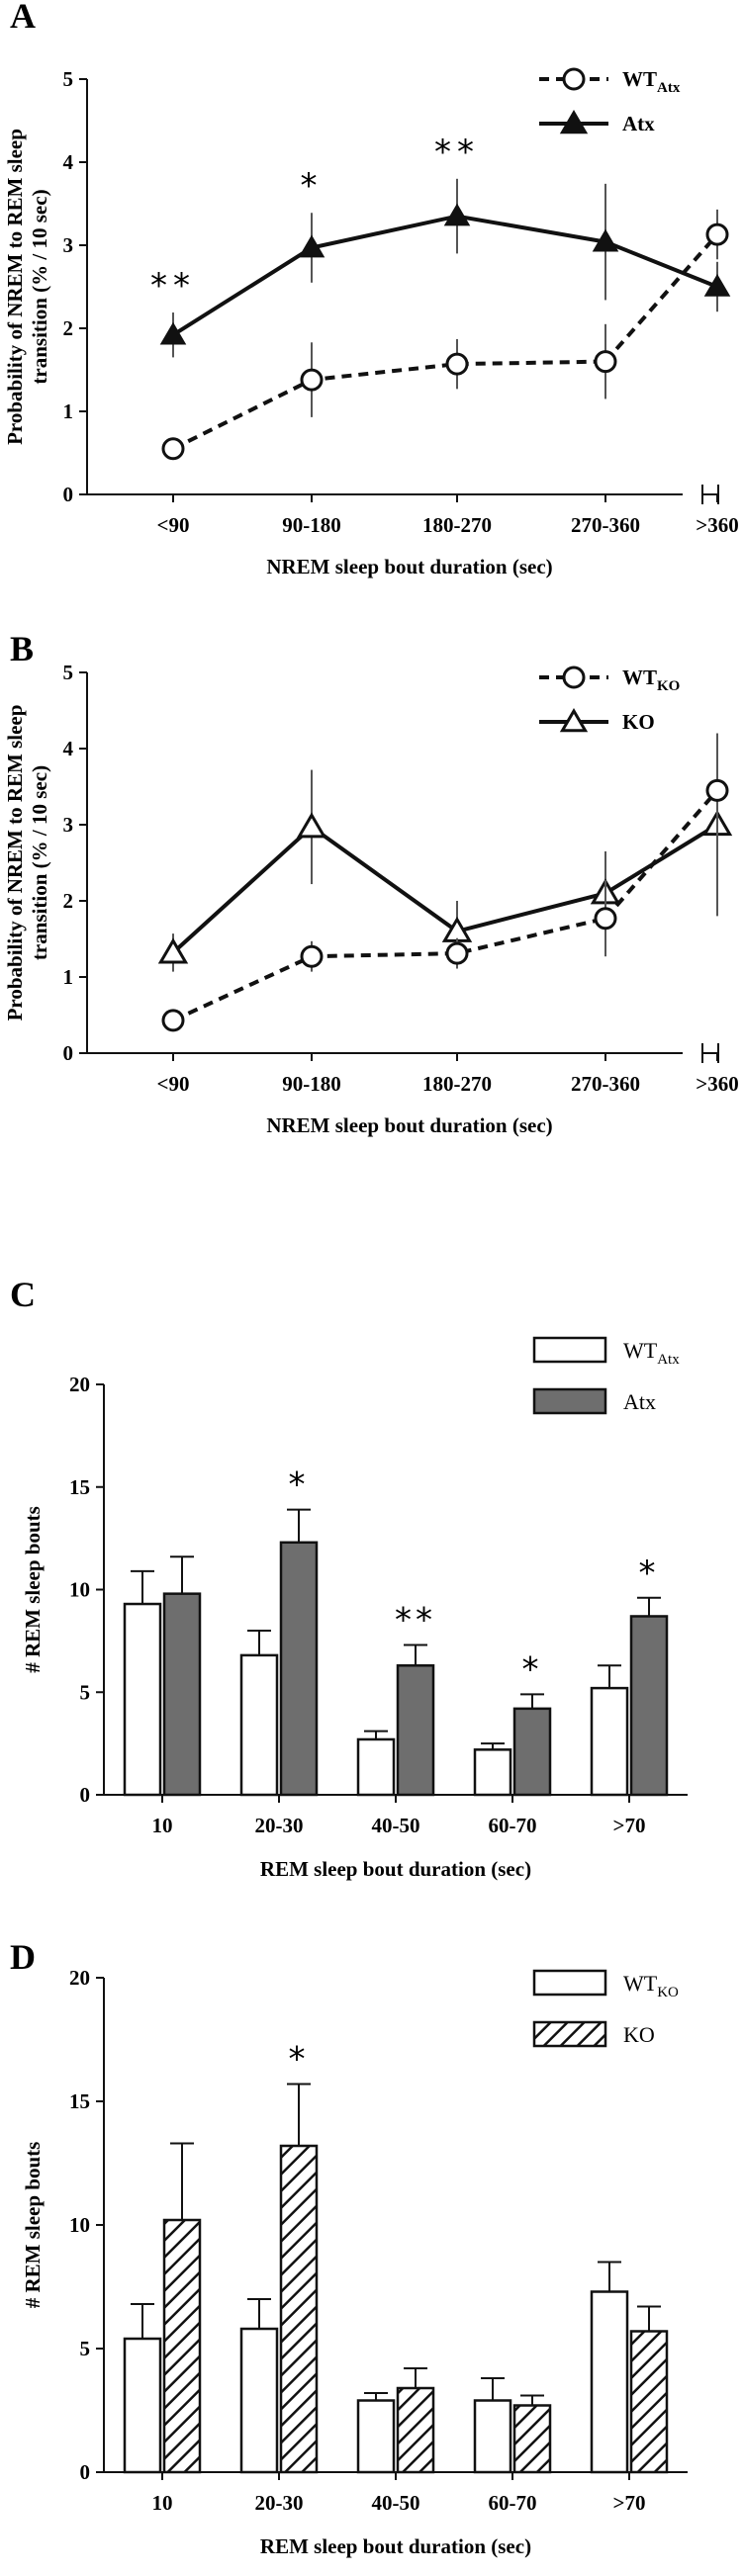  I want to click on x-tick-label: 180-270, so click(457, 1084).